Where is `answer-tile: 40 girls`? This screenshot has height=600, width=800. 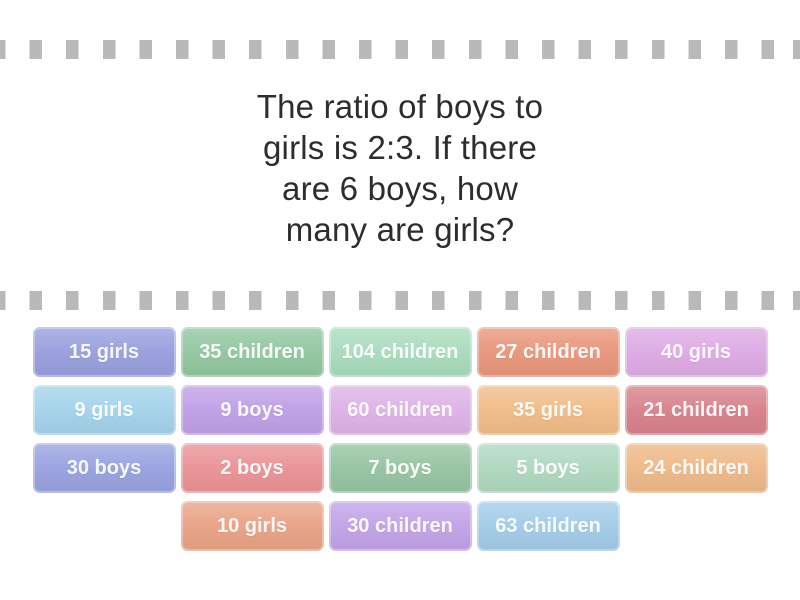
answer-tile: 40 girls is located at coordinates (696, 352).